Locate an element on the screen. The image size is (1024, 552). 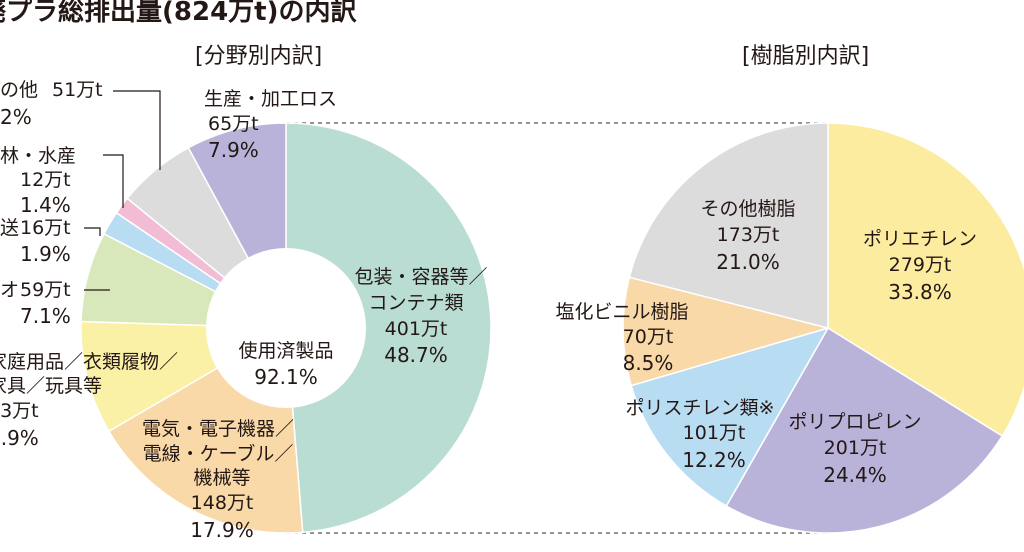
pie1-center-percent: 92.1% is located at coordinates (286, 377).